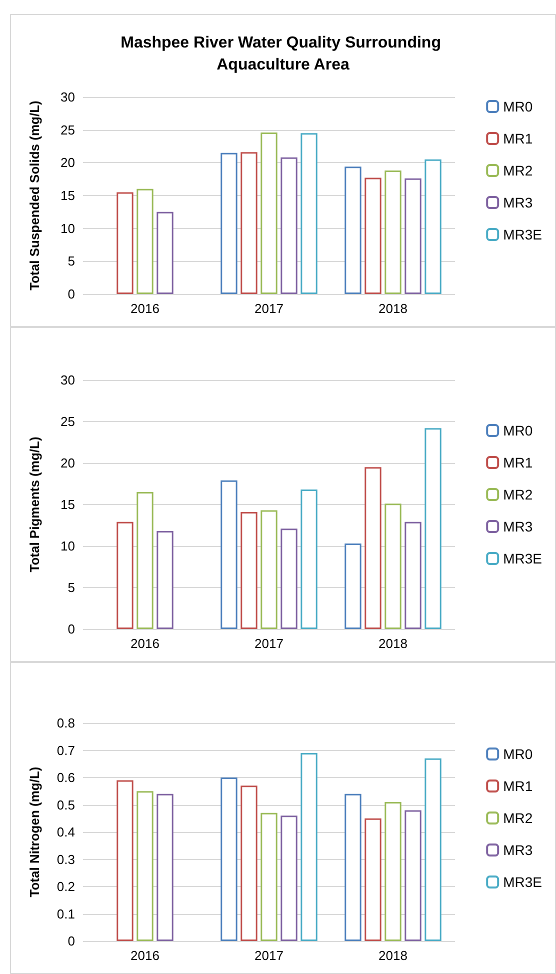 This screenshot has height=974, width=556. What do you see at coordinates (283, 54) in the screenshot?
I see `chart-title: Mashpee River Water Quality Surrounding Aquaculture Area` at bounding box center [283, 54].